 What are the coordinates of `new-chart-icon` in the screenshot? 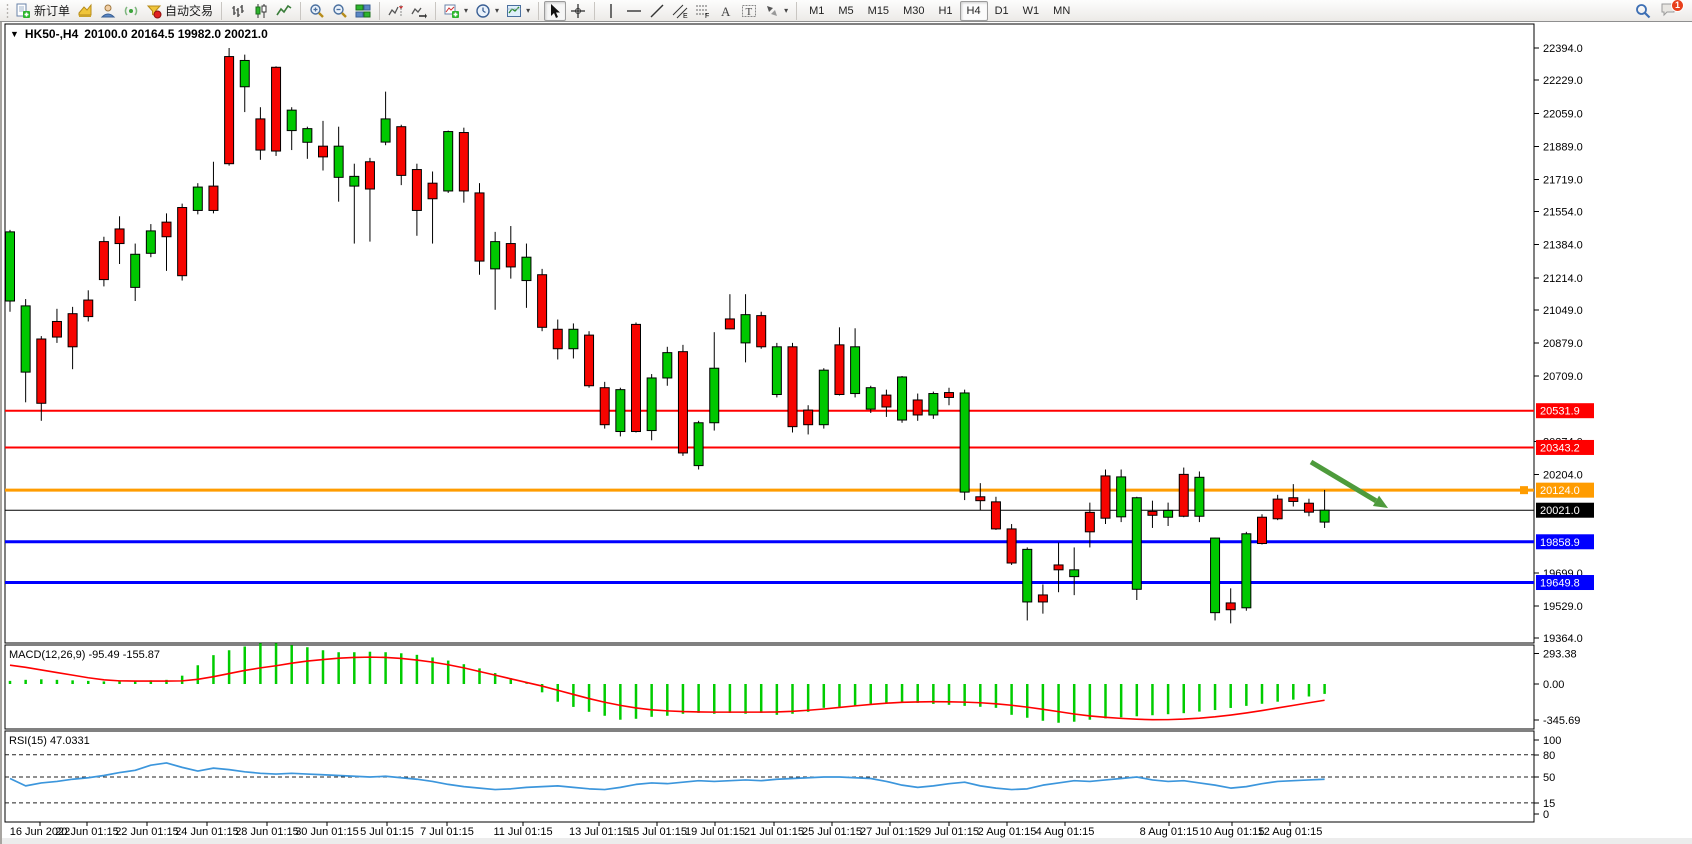 It's located at (85, 10).